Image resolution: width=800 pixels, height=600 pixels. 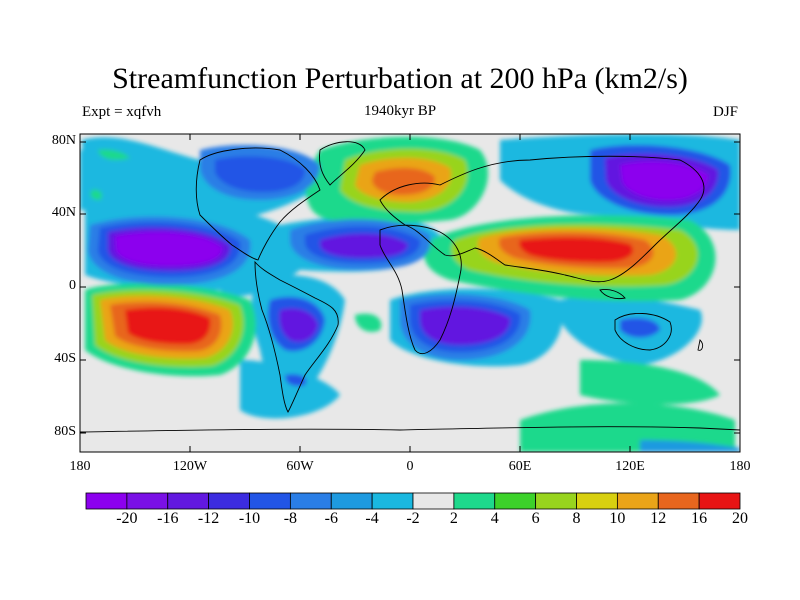 I want to click on experiment-label: Expt = xqfvh, so click(x=122, y=112).